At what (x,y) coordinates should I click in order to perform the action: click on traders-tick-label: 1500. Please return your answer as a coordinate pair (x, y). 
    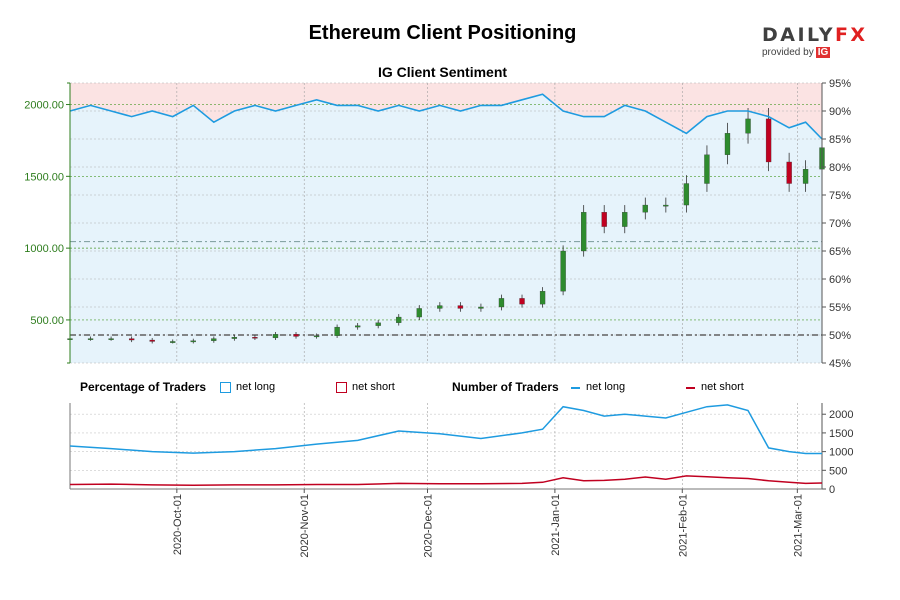
    Looking at the image, I should click on (841, 434).